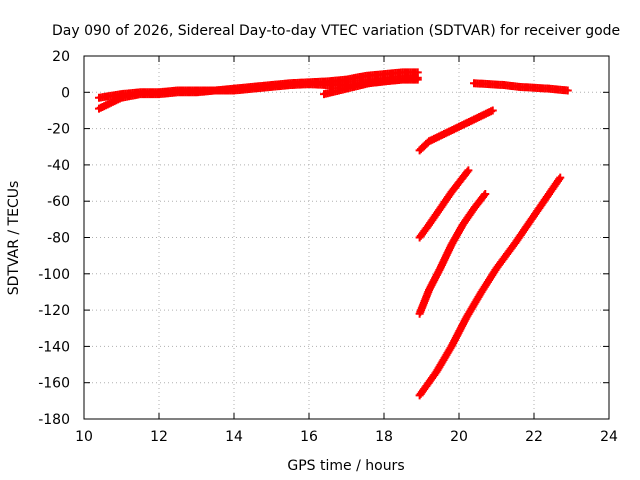 This screenshot has height=480, width=640. Describe the element at coordinates (61, 57) in the screenshot. I see `y-tick-label: 20` at that location.